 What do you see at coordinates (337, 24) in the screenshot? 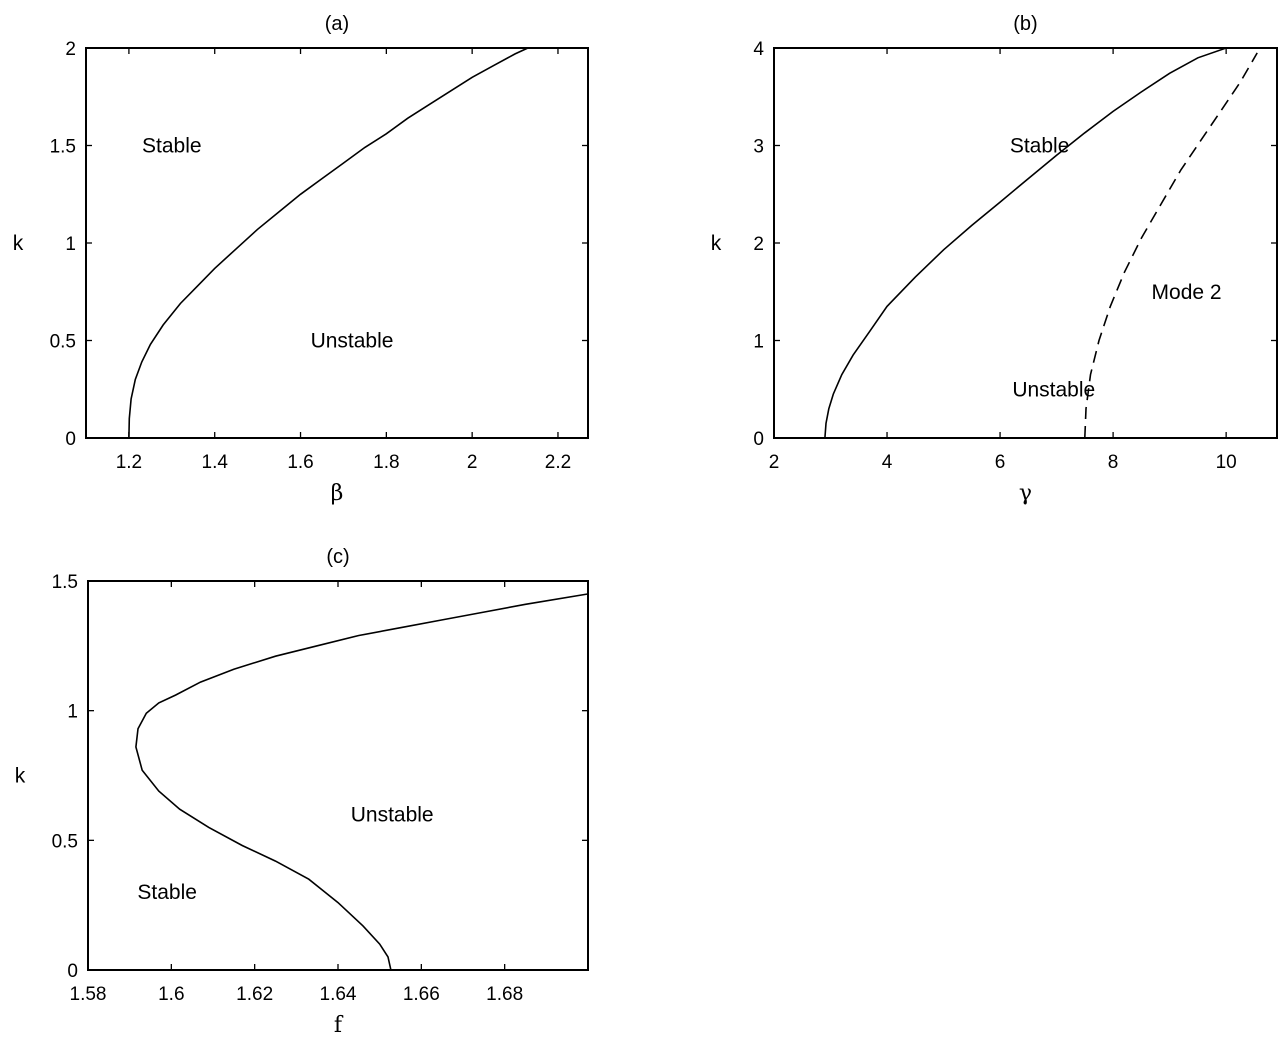
I see `panel-a-title: (a)` at bounding box center [337, 24].